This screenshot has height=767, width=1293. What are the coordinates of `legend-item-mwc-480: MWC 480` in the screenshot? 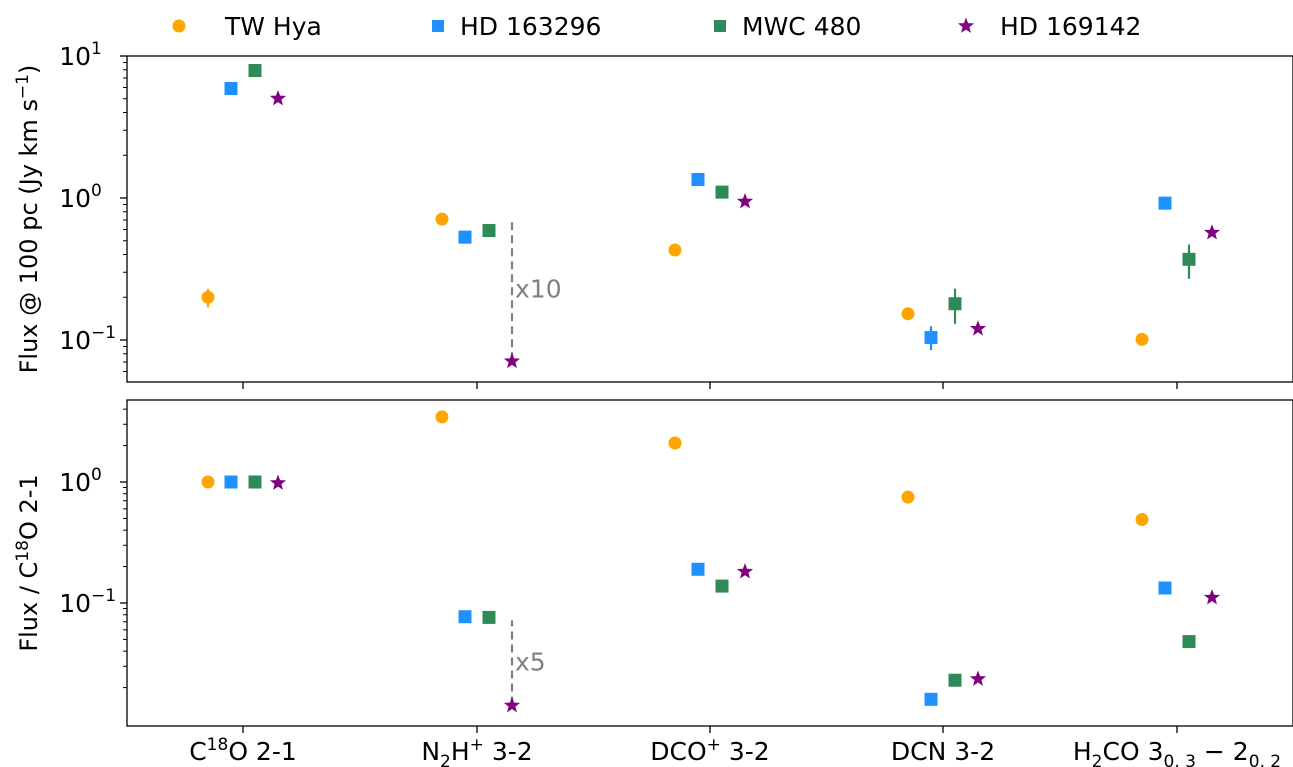 It's located at (787, 26).